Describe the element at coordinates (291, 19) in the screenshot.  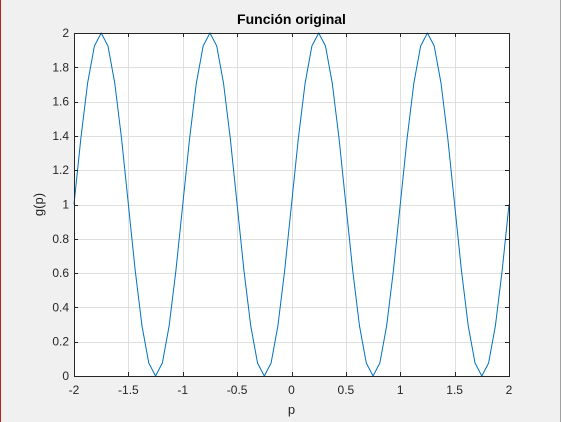
I see `chart-title: Función original` at that location.